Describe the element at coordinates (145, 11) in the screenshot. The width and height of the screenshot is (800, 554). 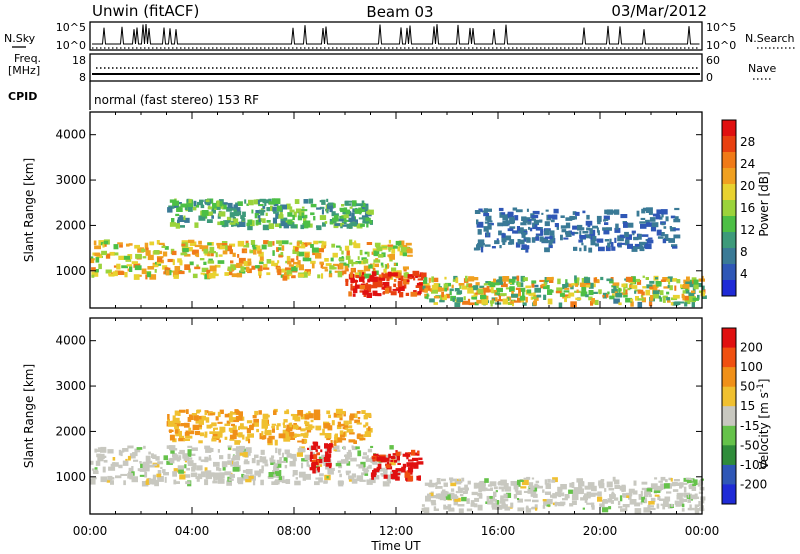
I see `station-title: Unwin (fitACF)` at that location.